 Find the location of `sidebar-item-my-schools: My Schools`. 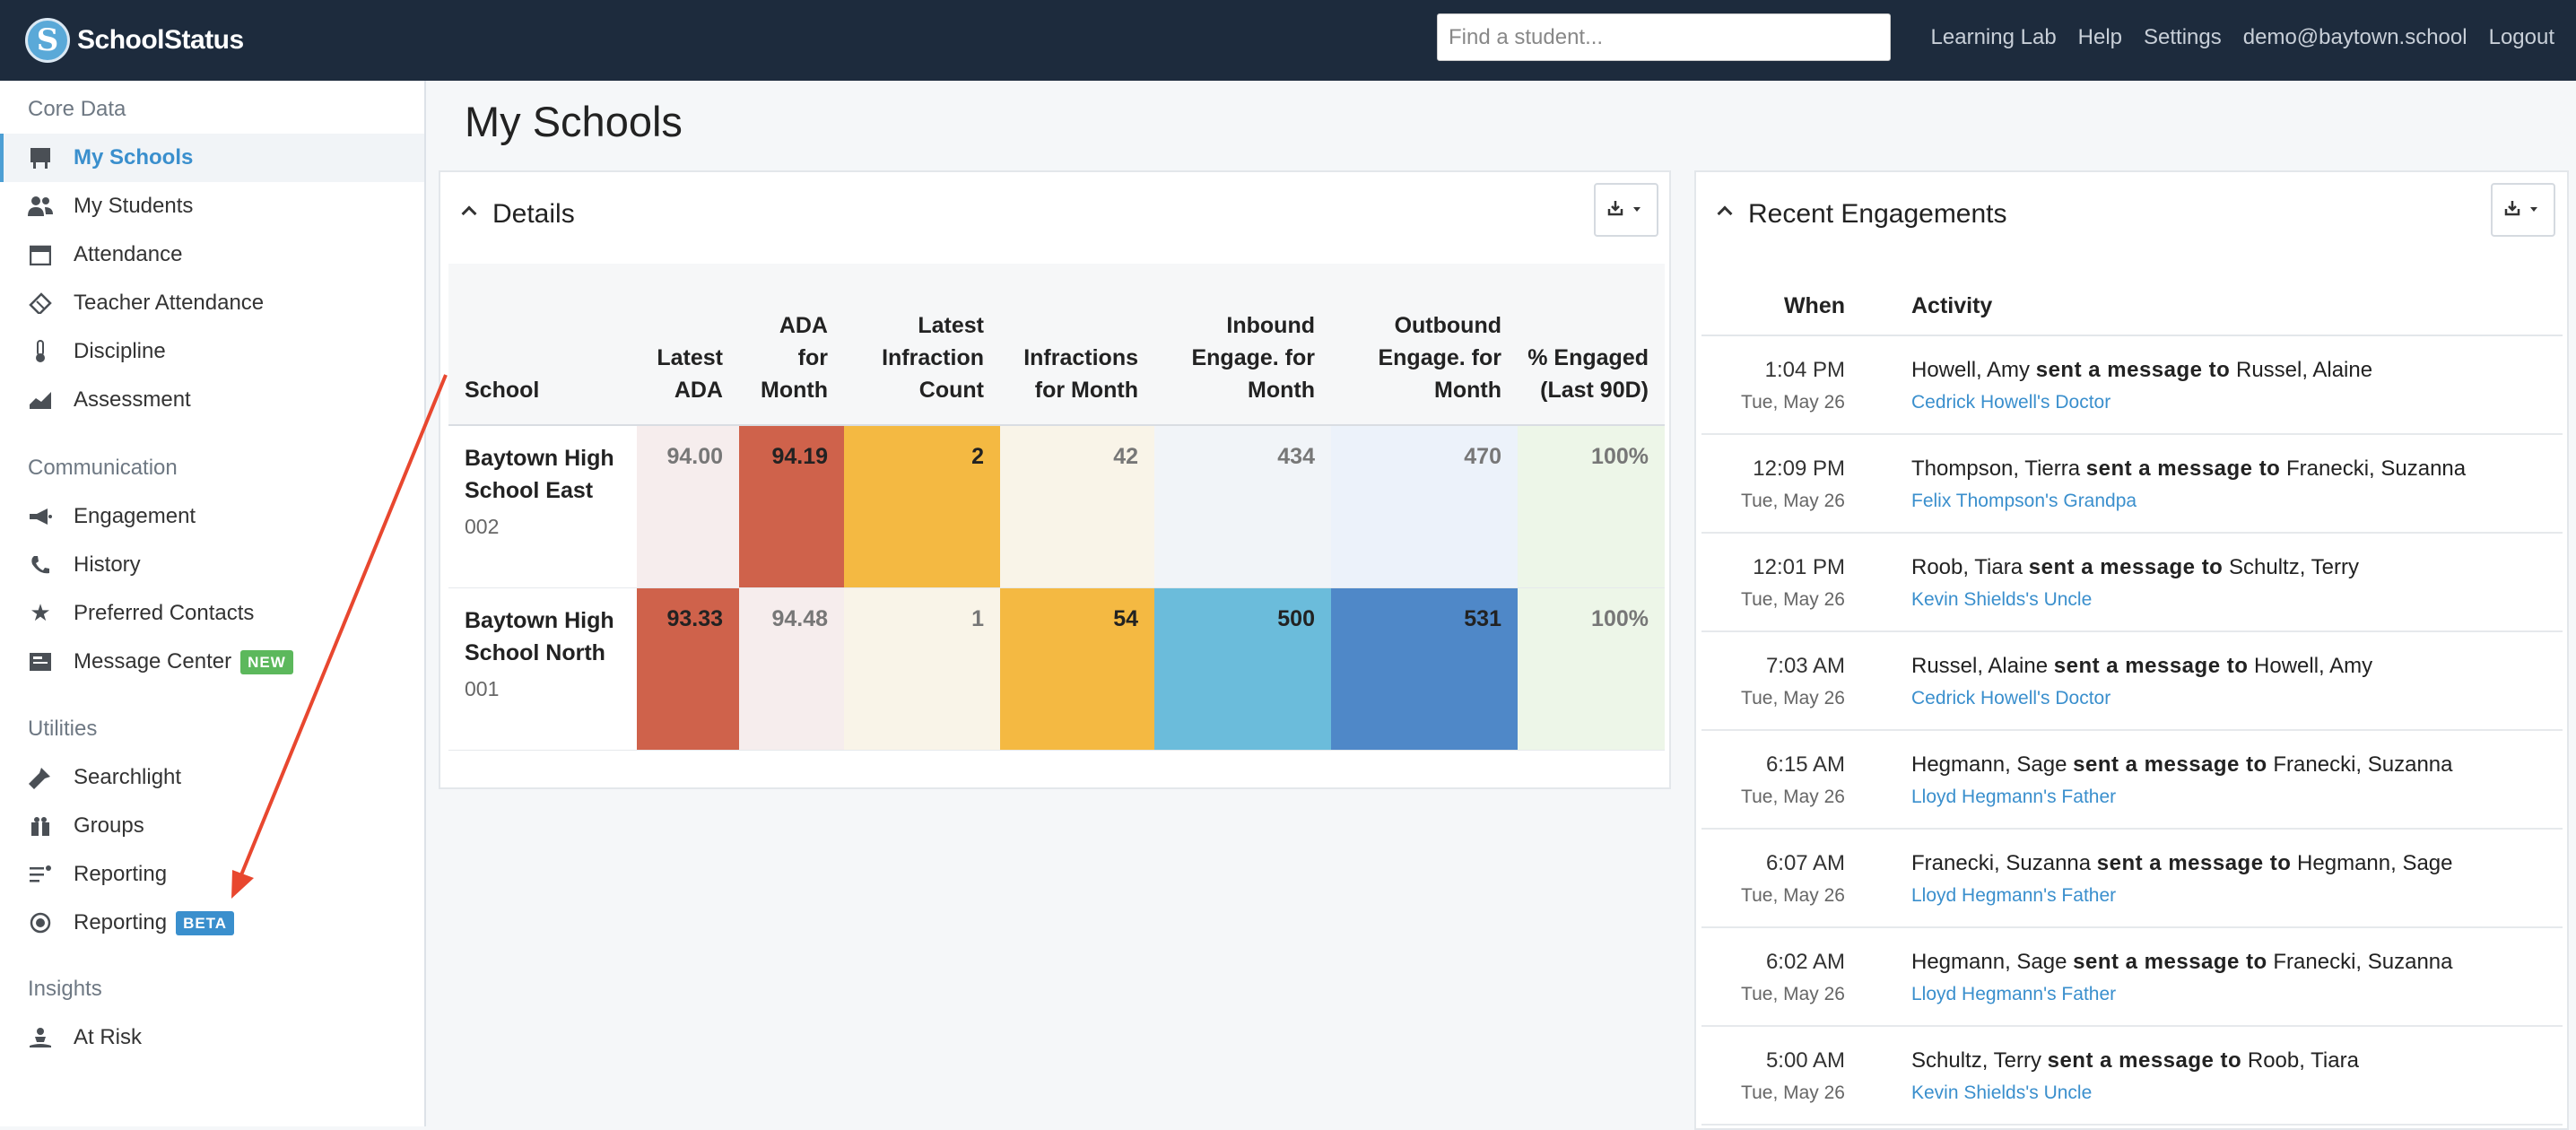

sidebar-item-my-schools: My Schools is located at coordinates (212, 158).